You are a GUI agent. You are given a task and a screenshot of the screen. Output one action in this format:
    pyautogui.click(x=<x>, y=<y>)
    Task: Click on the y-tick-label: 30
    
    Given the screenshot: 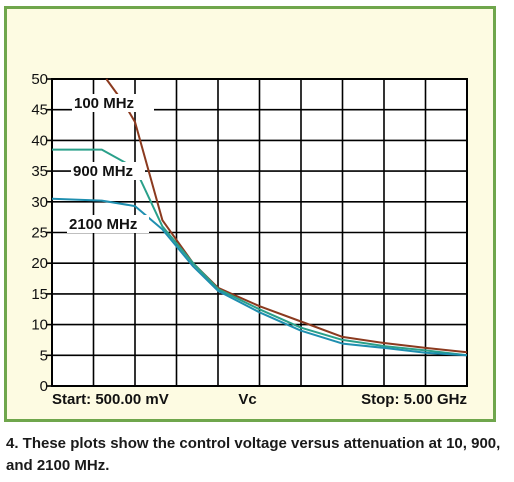 What is the action you would take?
    pyautogui.click(x=39, y=202)
    